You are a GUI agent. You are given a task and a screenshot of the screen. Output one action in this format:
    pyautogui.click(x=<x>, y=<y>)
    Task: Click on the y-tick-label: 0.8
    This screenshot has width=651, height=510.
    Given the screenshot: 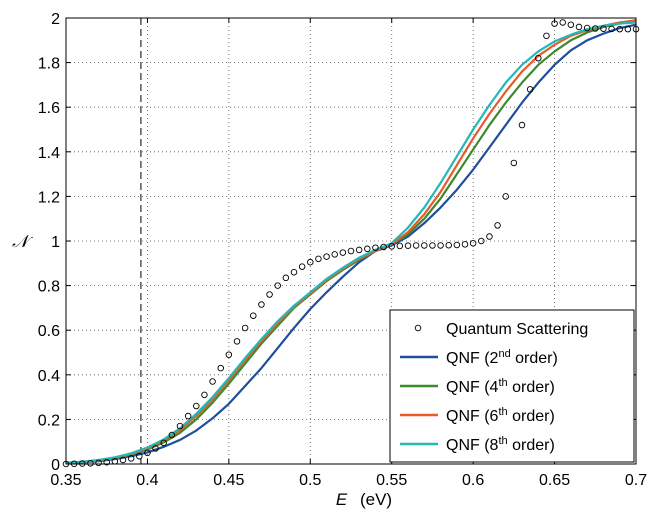 What is the action you would take?
    pyautogui.click(x=49, y=287)
    